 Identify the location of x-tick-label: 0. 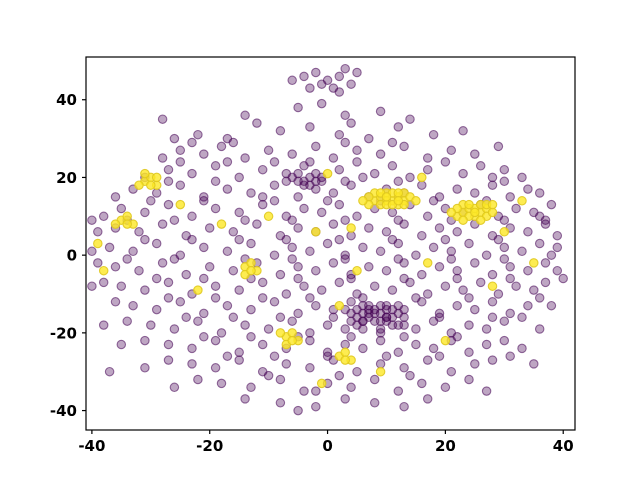
(327, 446).